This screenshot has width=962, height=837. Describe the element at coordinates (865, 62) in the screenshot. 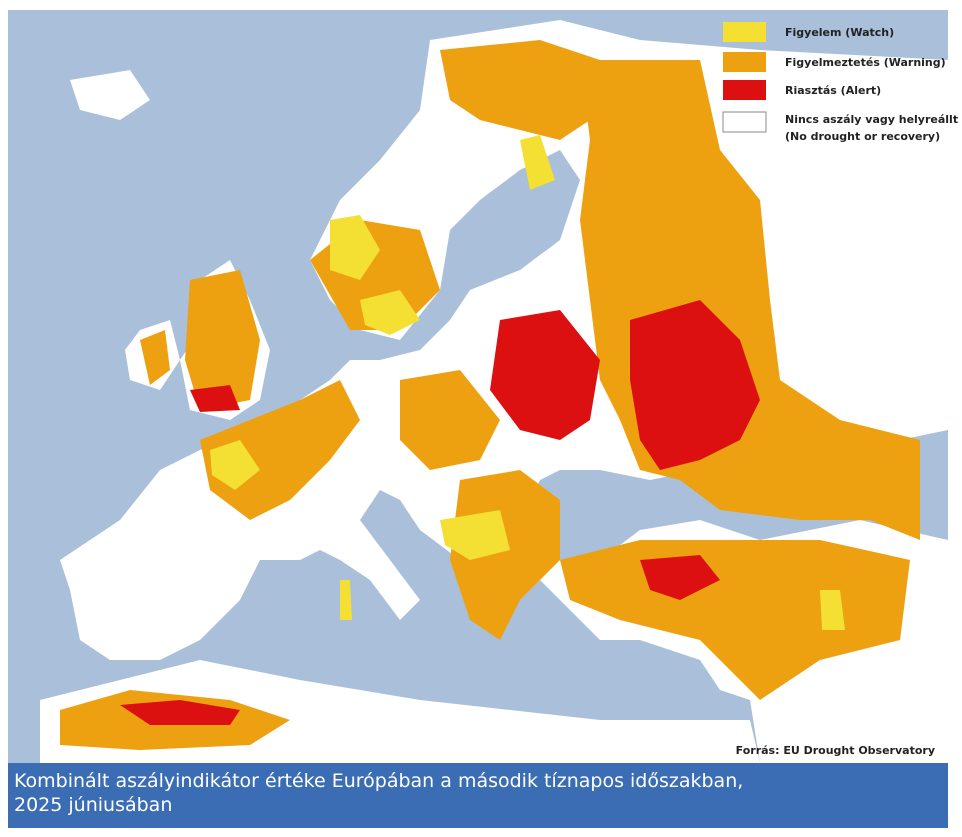

I see `legend-label: Figyelmeztetés (Warning)` at that location.